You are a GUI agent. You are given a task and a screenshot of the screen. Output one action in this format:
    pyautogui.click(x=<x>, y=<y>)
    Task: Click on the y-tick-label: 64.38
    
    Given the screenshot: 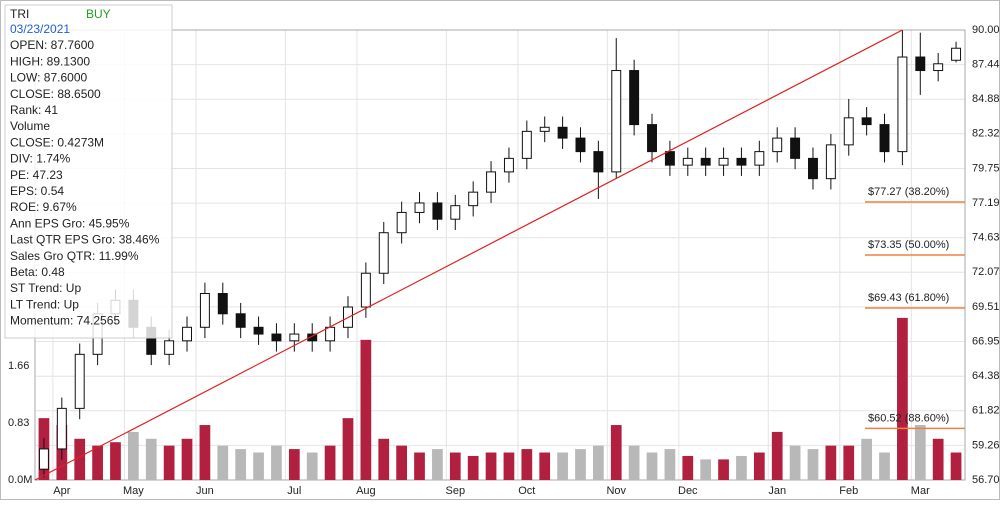 What is the action you would take?
    pyautogui.click(x=986, y=376)
    